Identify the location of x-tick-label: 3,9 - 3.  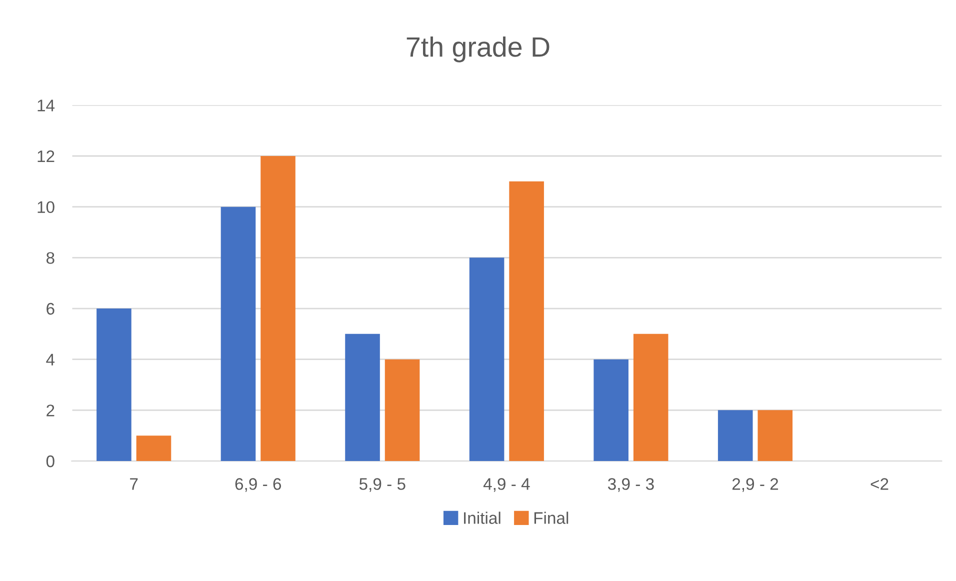
(631, 485).